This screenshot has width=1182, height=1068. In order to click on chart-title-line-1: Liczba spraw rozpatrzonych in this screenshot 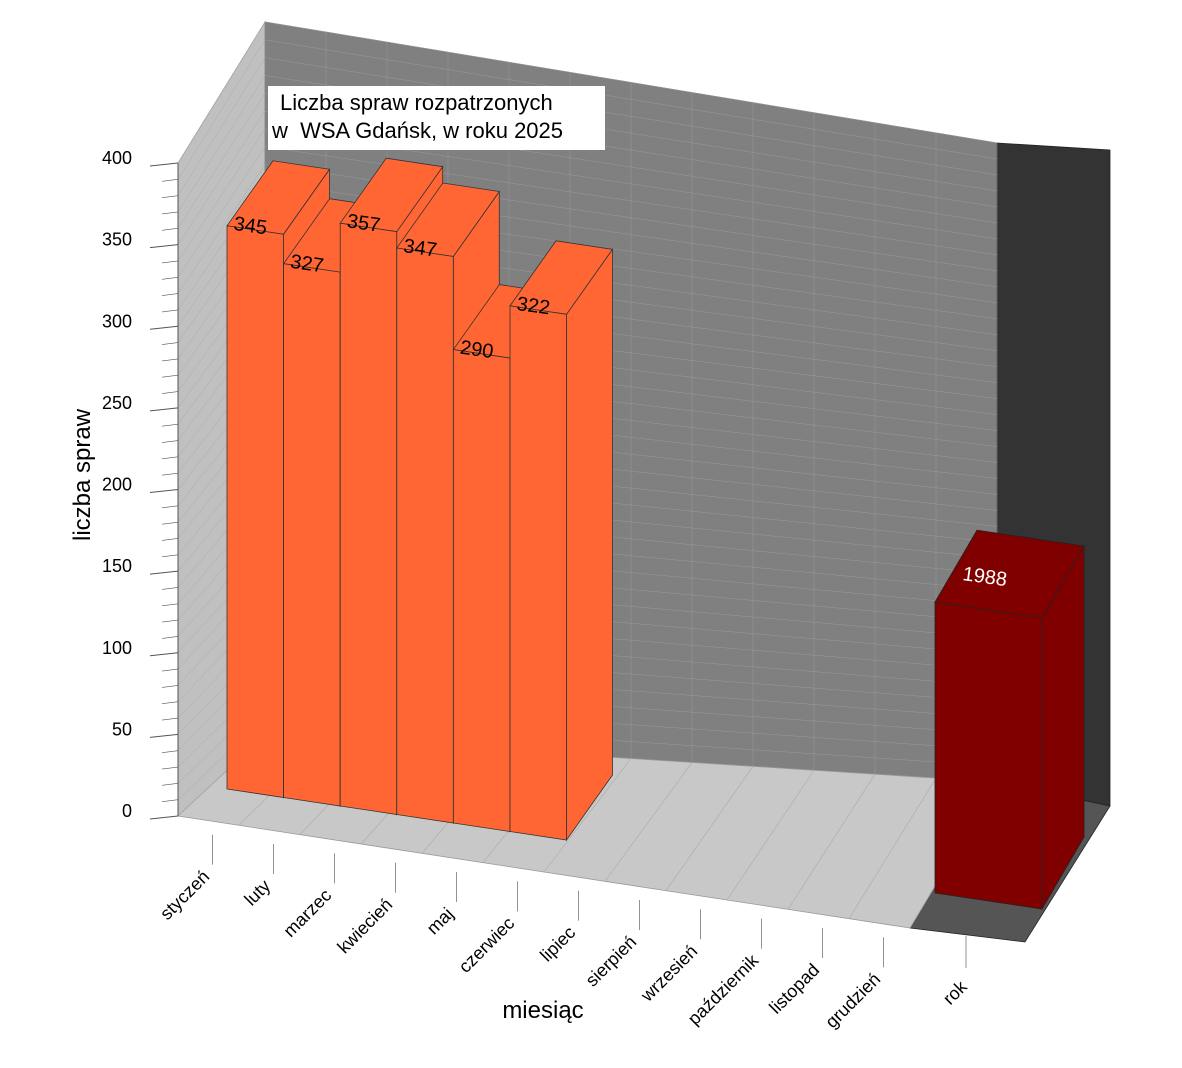, I will do `click(416, 102)`.